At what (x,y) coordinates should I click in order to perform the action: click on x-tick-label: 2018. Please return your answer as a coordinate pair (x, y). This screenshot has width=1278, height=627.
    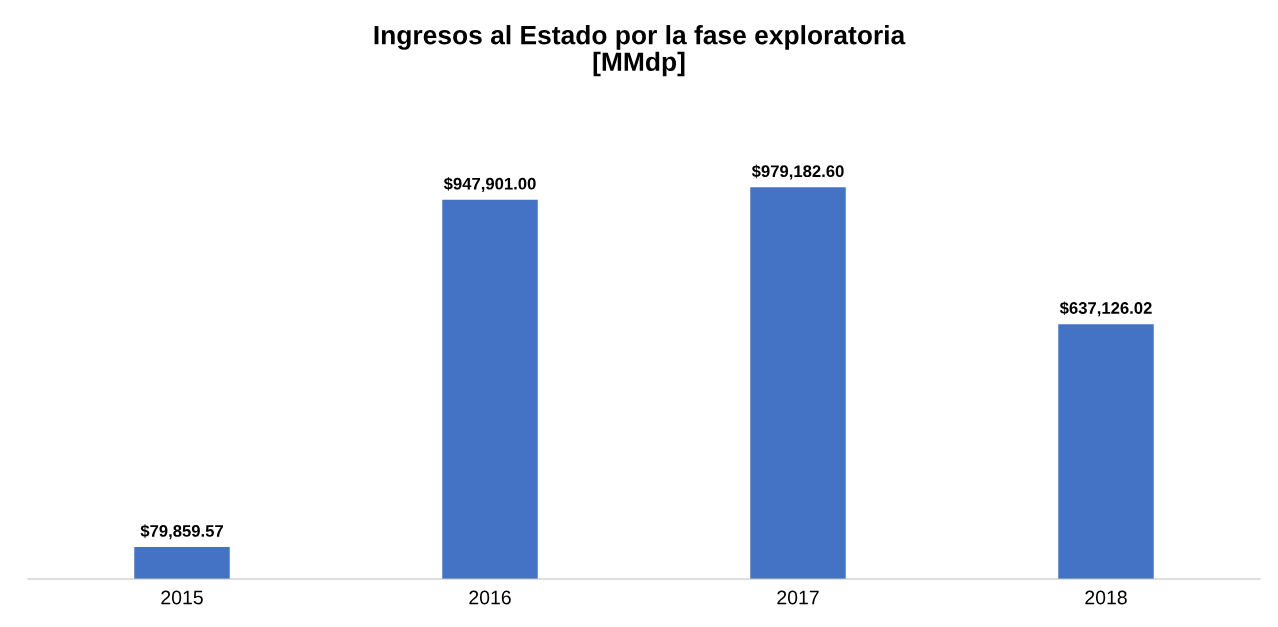
    Looking at the image, I should click on (1106, 597).